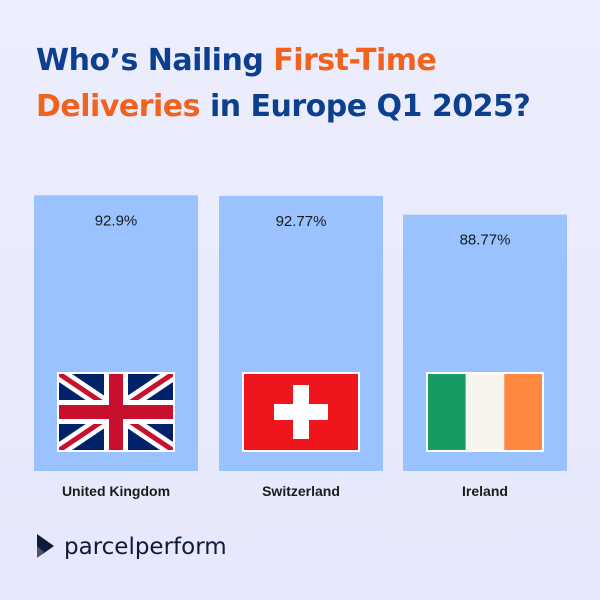 The image size is (600, 600). I want to click on title-part-3: Deliveries, so click(118, 106).